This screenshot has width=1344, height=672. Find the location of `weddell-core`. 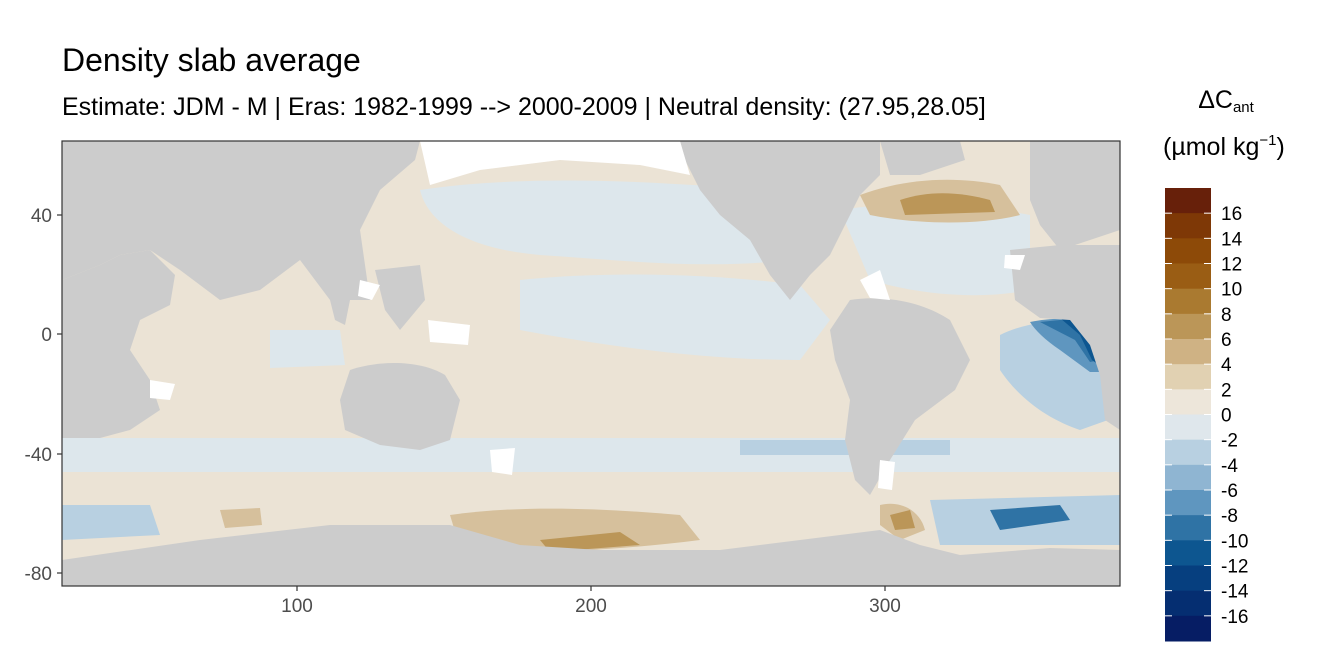

weddell-core is located at coordinates (1030, 517).